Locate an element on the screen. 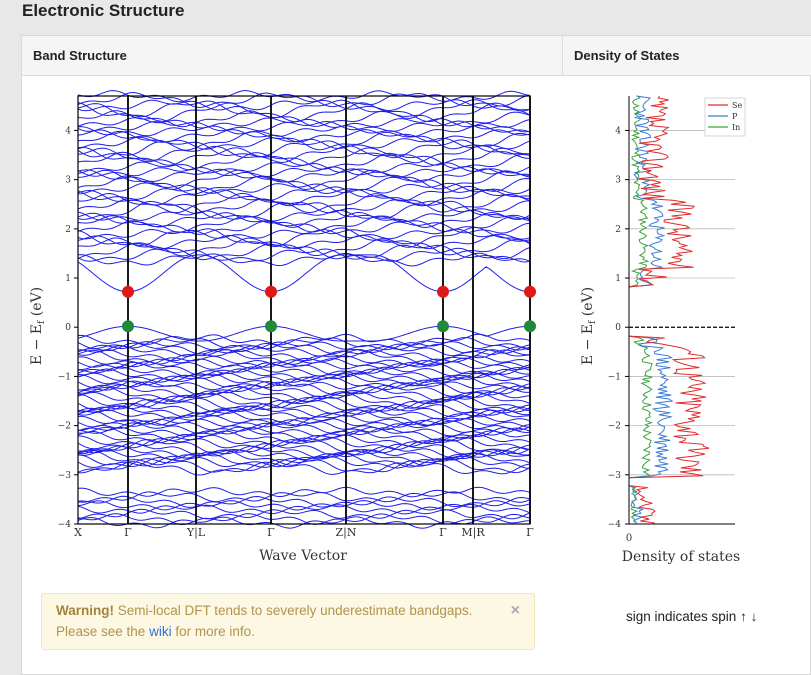  spin-note: sign indicates spin ↑ ↓ is located at coordinates (692, 616).